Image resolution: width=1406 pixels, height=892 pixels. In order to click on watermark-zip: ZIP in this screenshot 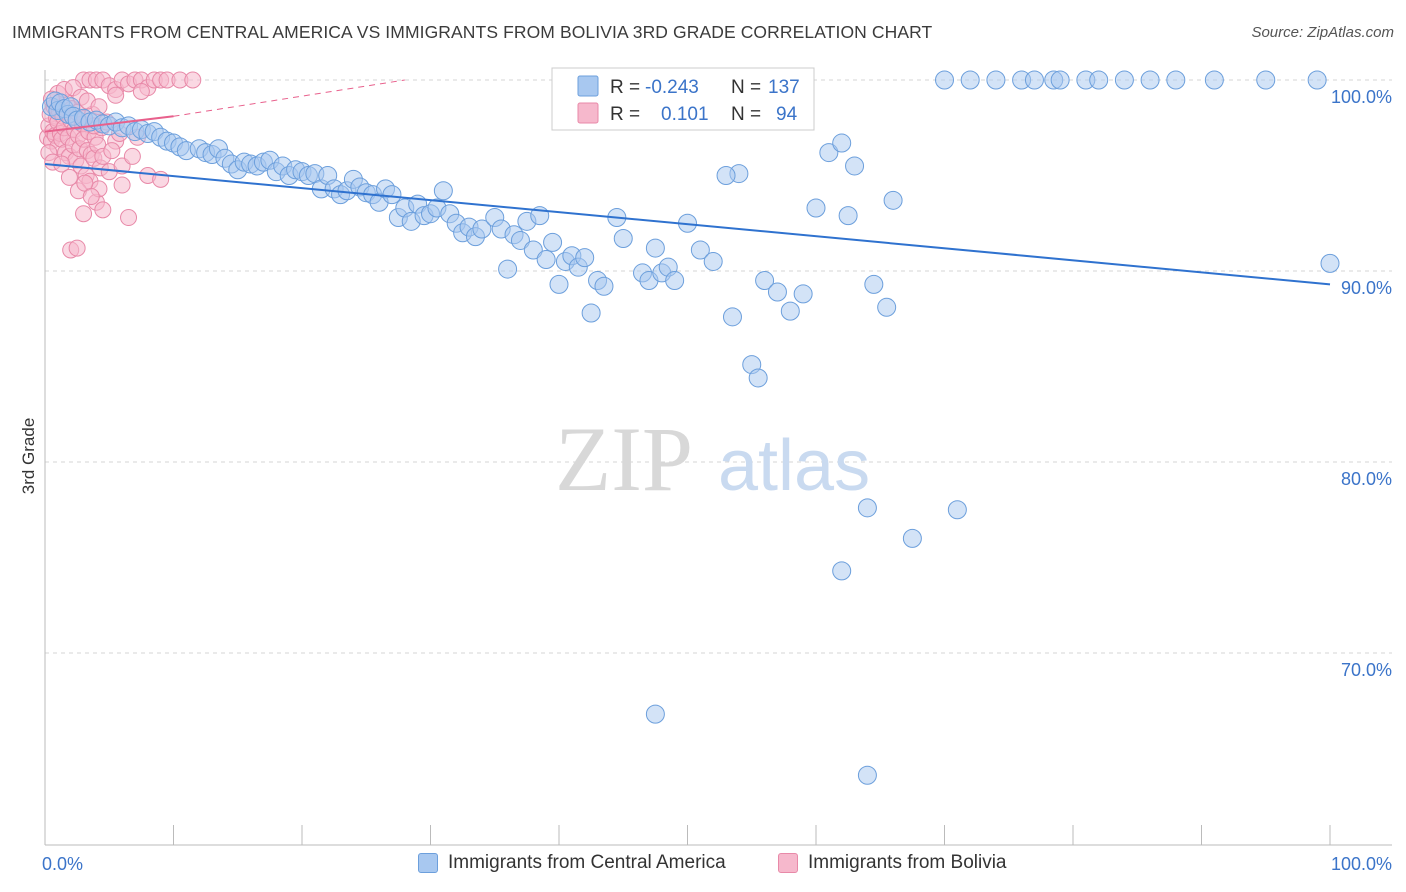, I will do `click(624, 459)`.